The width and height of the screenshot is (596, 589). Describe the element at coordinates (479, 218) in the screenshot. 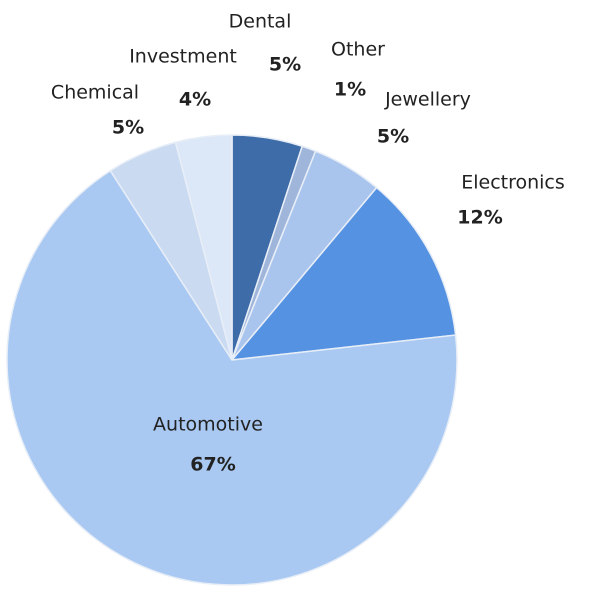

I see `slice-value-label: 12%` at that location.